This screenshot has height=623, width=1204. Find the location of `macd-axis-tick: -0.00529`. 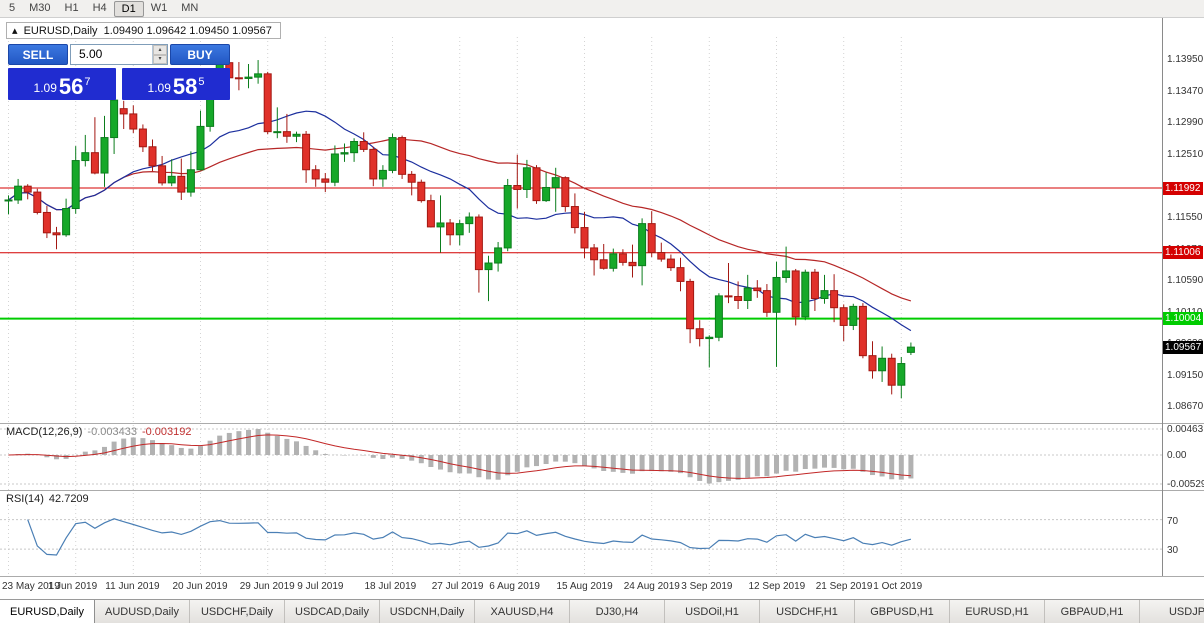

macd-axis-tick: -0.00529 is located at coordinates (1185, 484).